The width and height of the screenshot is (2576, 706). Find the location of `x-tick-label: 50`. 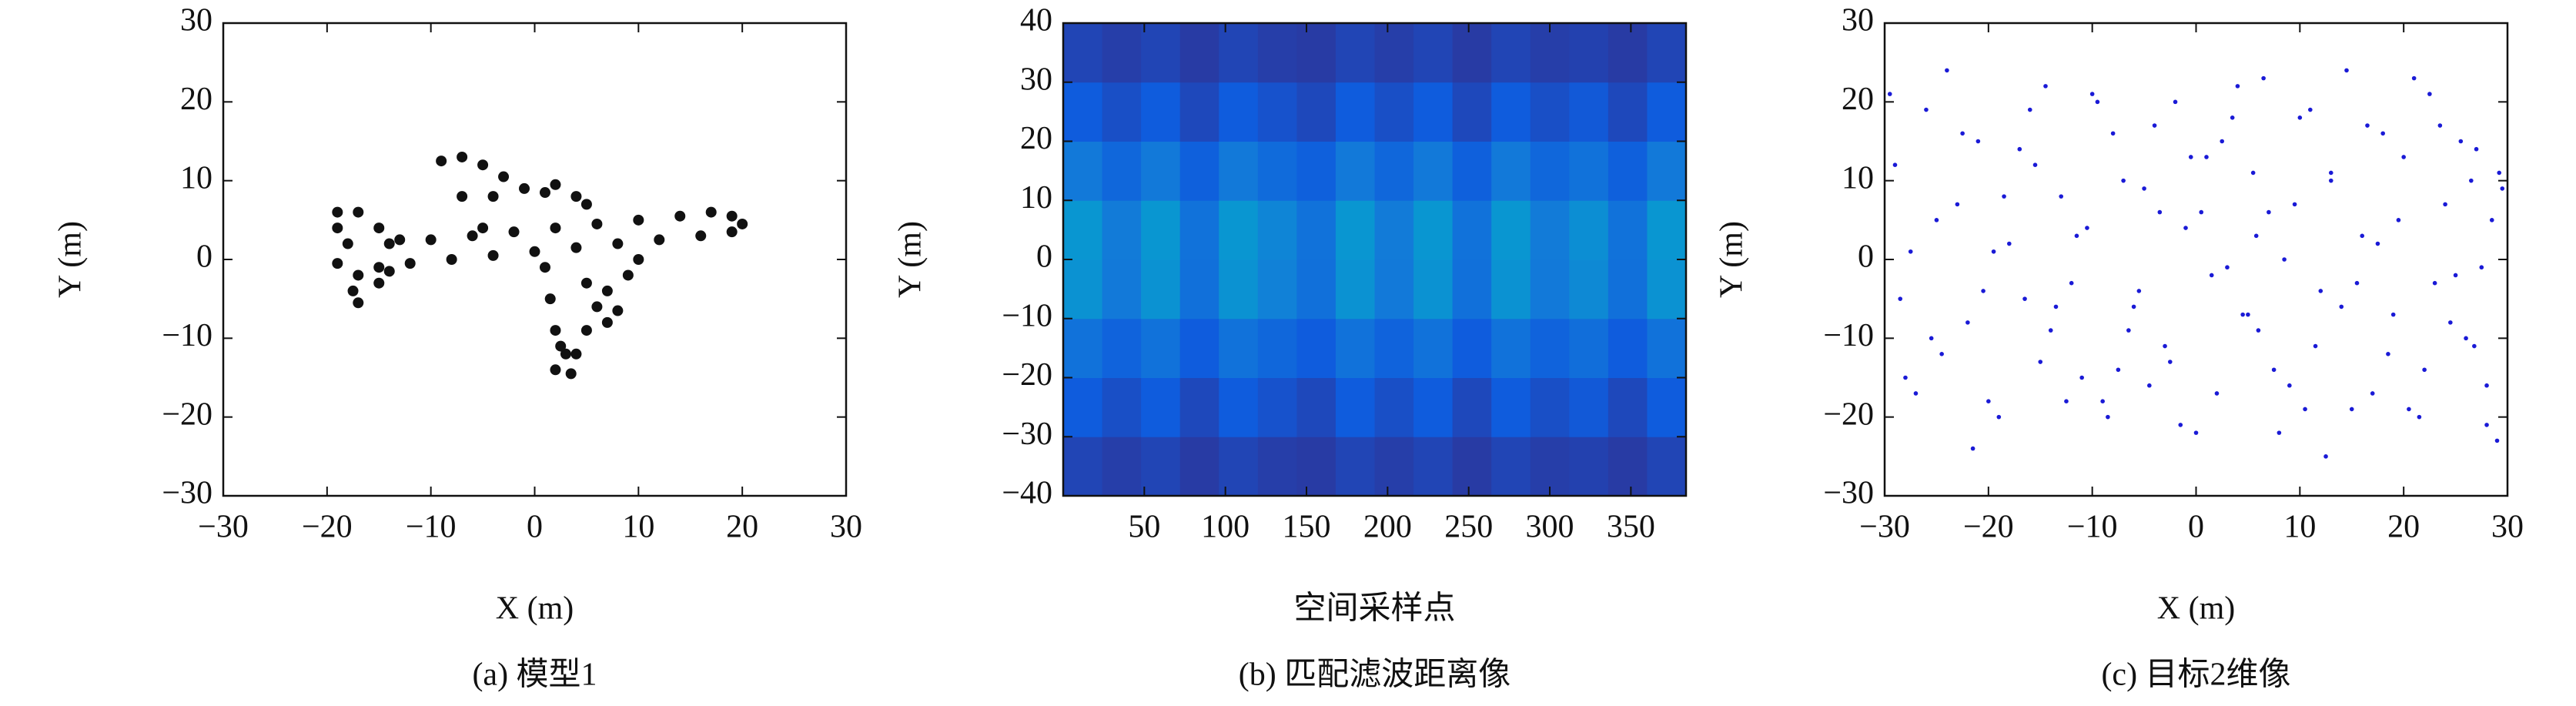

x-tick-label: 50 is located at coordinates (1144, 527).